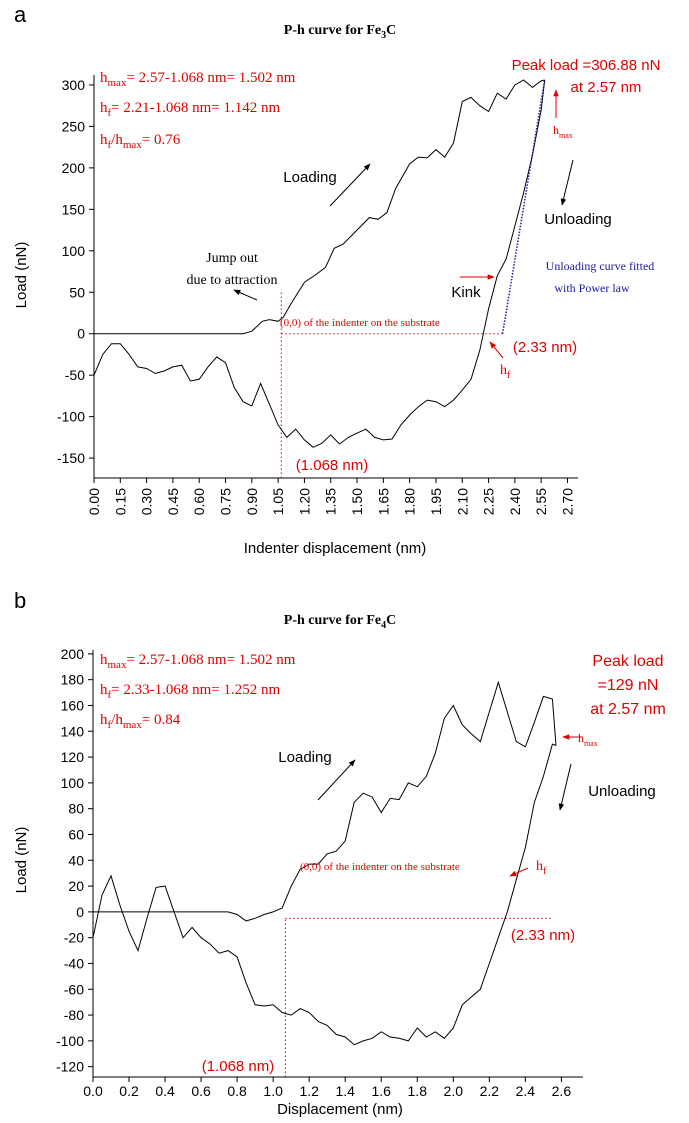 The width and height of the screenshot is (689, 1123). What do you see at coordinates (76, 860) in the screenshot?
I see `y-tick-label: 40` at bounding box center [76, 860].